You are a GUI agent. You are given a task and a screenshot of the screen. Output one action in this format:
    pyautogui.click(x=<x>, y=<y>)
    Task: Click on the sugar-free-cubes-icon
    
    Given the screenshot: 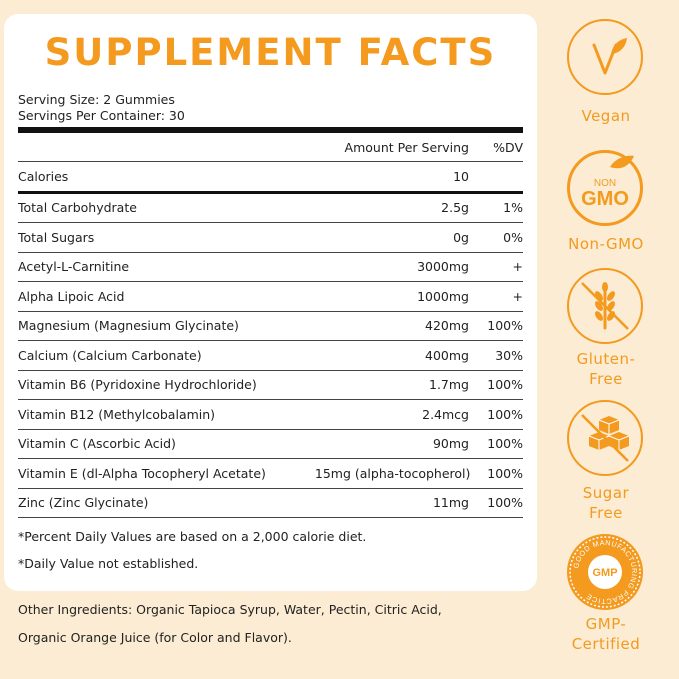 What is the action you would take?
    pyautogui.click(x=605, y=438)
    